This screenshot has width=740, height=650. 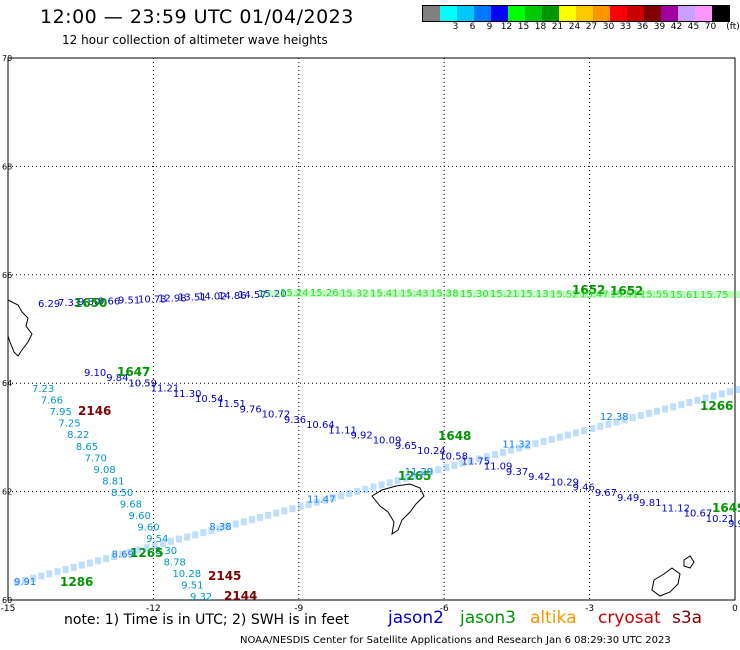 What do you see at coordinates (608, 27) in the screenshot?
I see `legend-label: 30` at bounding box center [608, 27].